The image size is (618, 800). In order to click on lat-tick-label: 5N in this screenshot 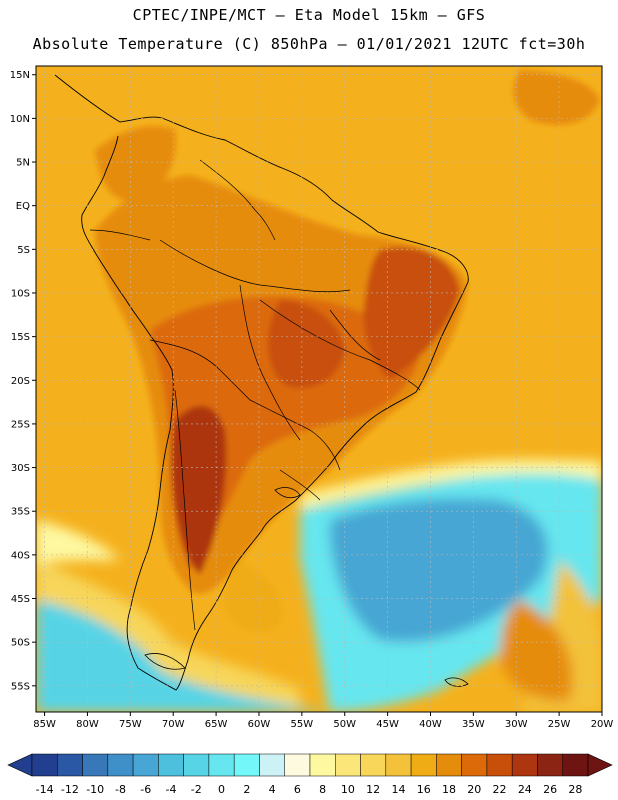, I will do `click(23, 163)`.